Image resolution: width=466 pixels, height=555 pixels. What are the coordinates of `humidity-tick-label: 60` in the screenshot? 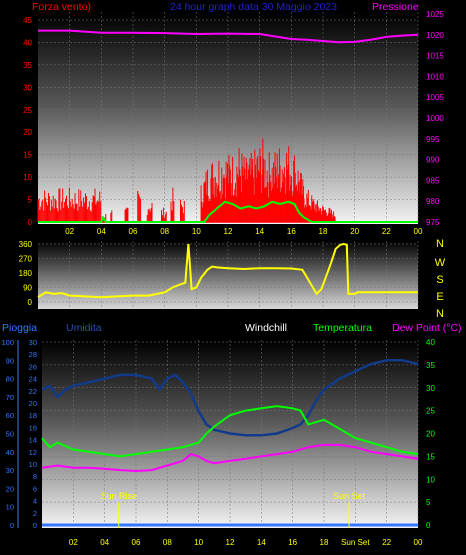 It's located at (10, 415).